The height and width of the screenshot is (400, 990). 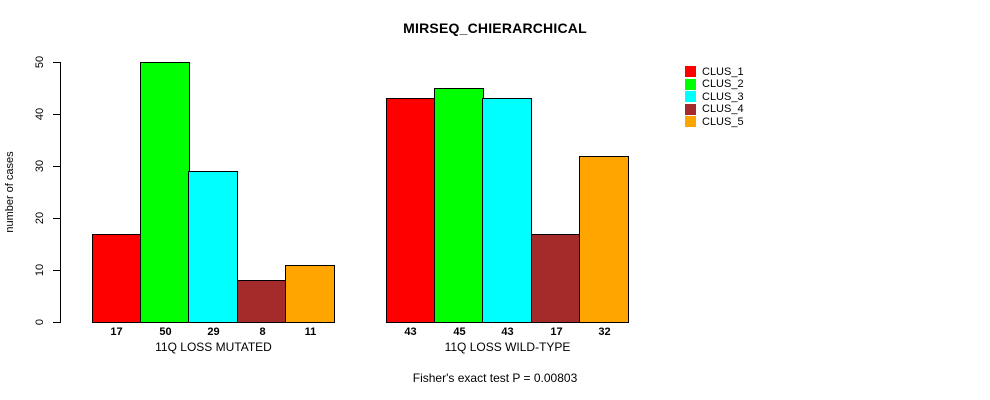 What do you see at coordinates (495, 28) in the screenshot?
I see `chart-title: MIRSEQ_CHIERARCHICAL` at bounding box center [495, 28].